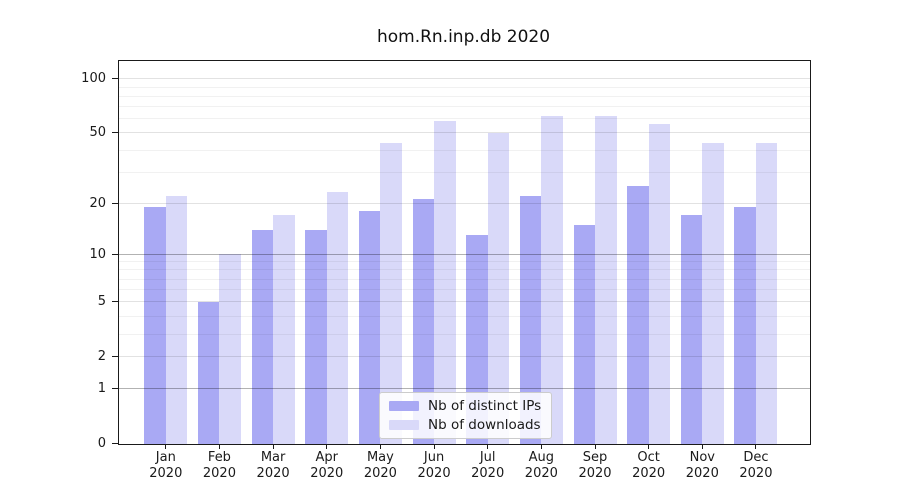 This screenshot has width=900, height=500. I want to click on chart-title: hom.Rn.inp.db 2020, so click(463, 37).